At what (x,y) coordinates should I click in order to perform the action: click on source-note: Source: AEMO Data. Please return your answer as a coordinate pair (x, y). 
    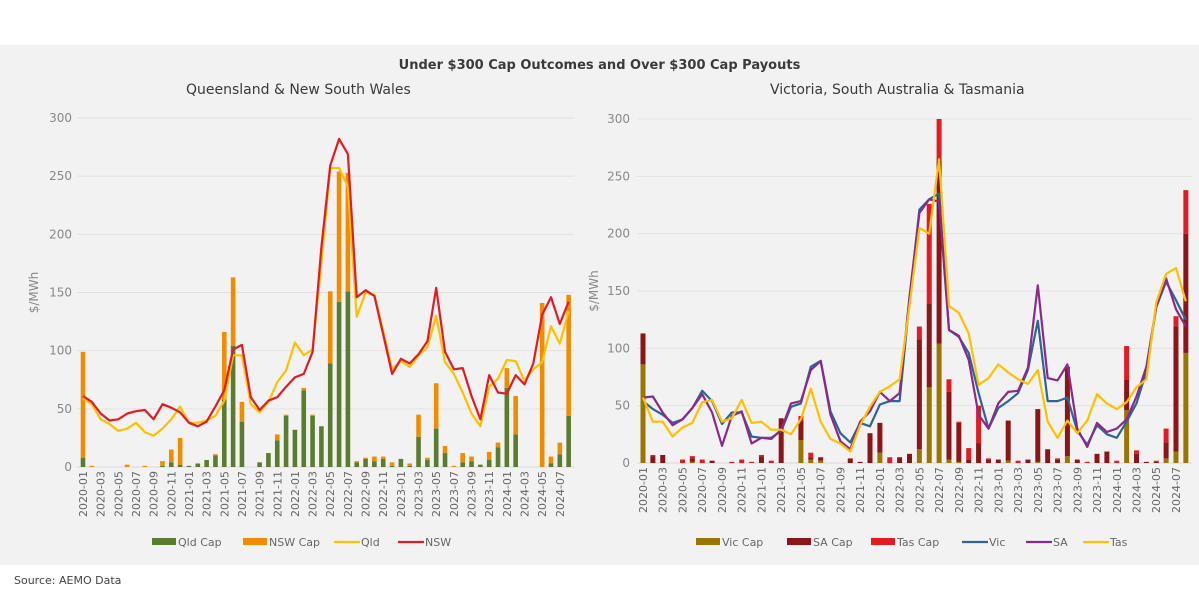
    Looking at the image, I should click on (68, 580).